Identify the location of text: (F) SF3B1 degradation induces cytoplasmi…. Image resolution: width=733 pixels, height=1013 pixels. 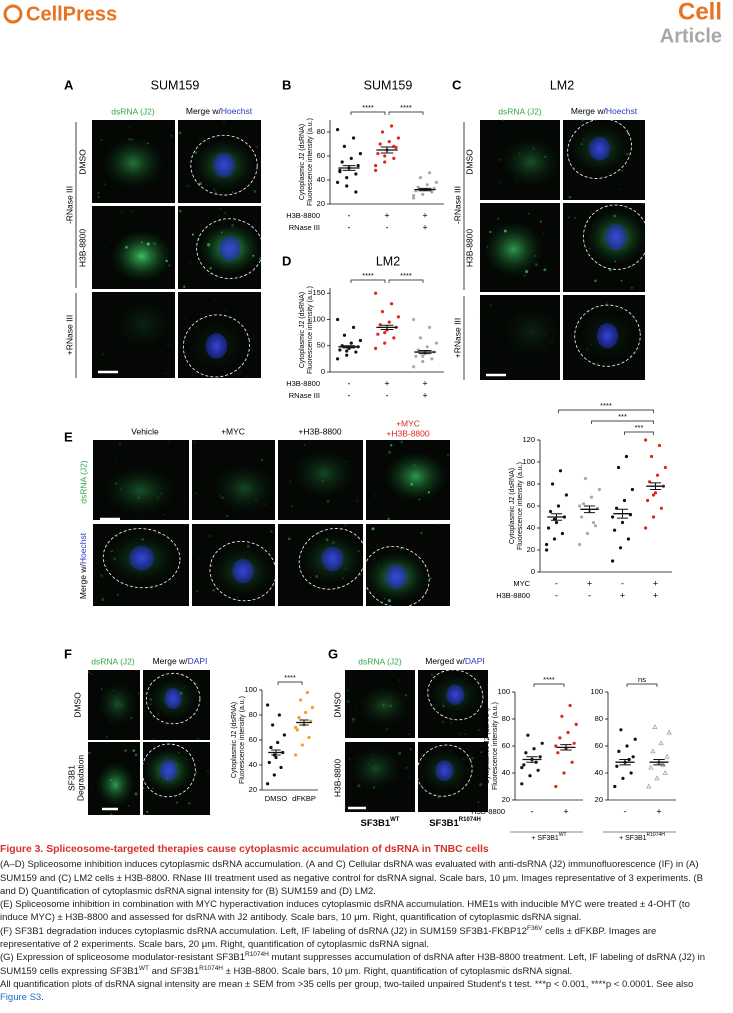
(263, 931).